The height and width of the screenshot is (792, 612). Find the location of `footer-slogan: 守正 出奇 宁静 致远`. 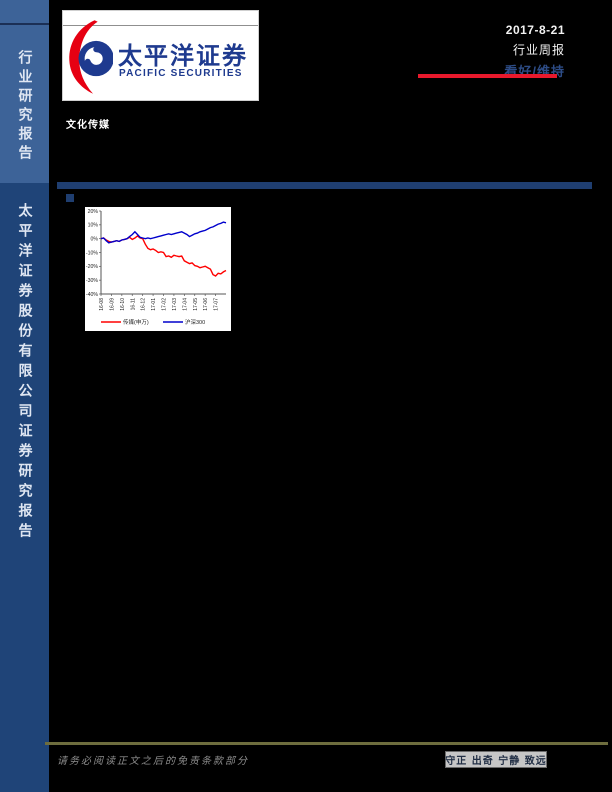

footer-slogan: 守正 出奇 宁静 致远 is located at coordinates (496, 759).